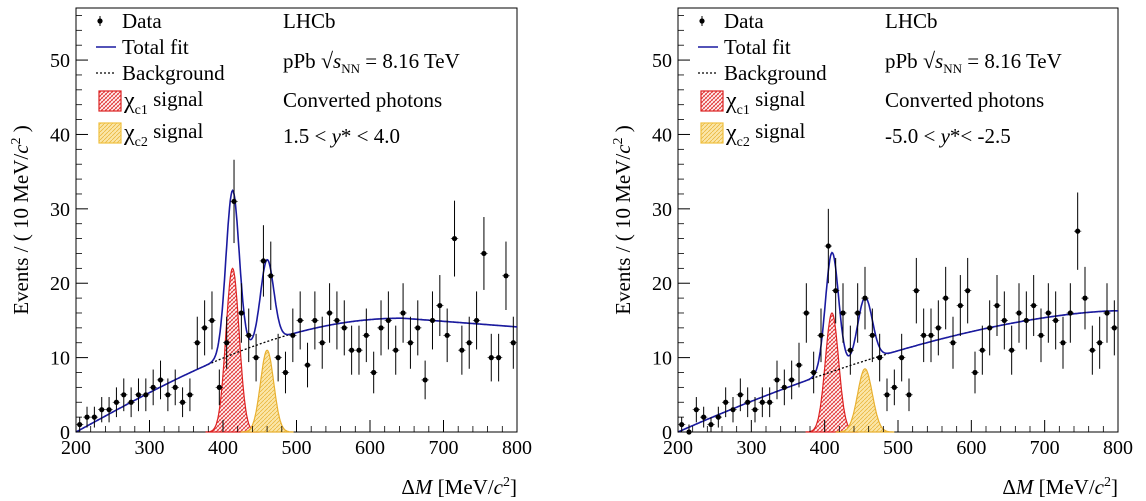 The image size is (1146, 501). What do you see at coordinates (60, 135) in the screenshot?
I see `y-tick-label: 40` at bounding box center [60, 135].